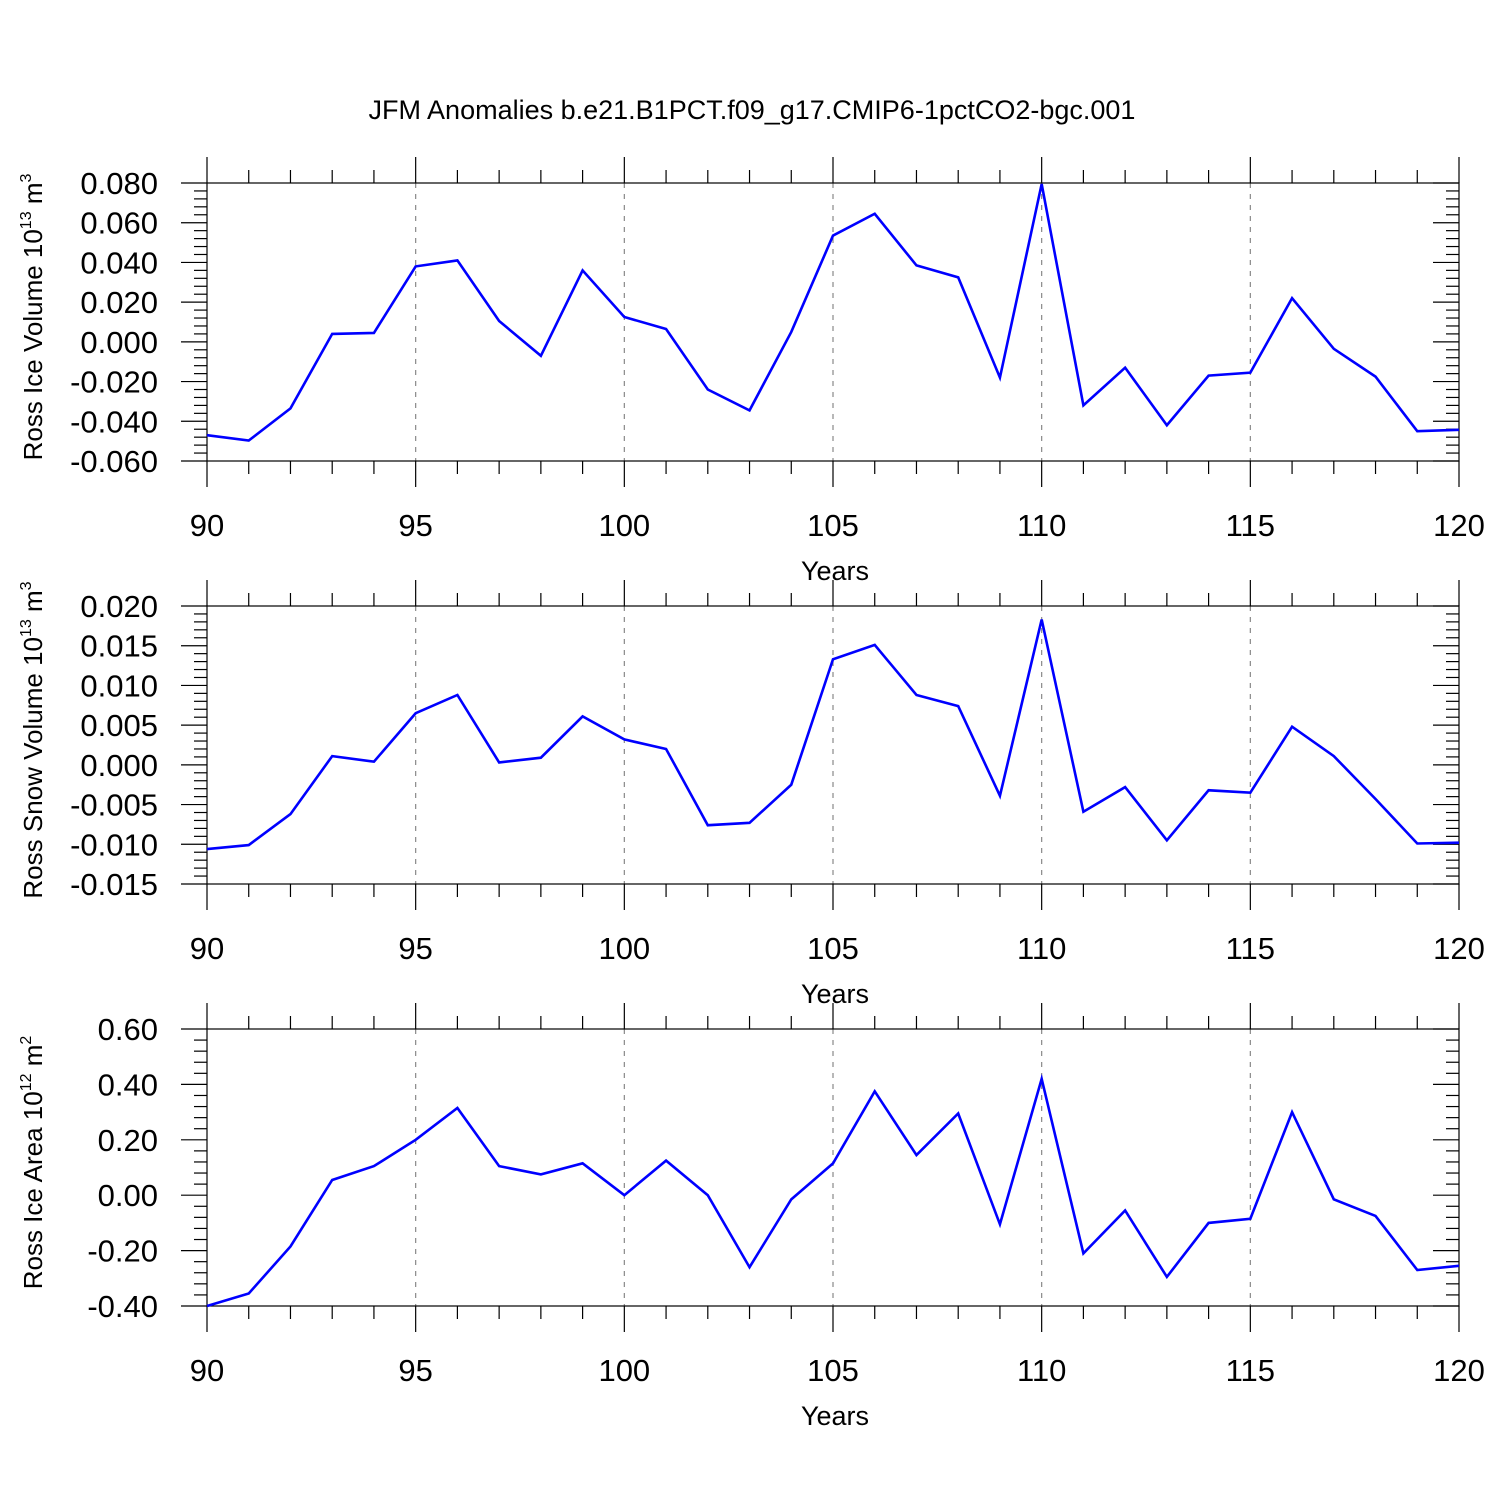 This screenshot has width=1500, height=1500. I want to click on y-tick-label: -0.20, so click(122, 1251).